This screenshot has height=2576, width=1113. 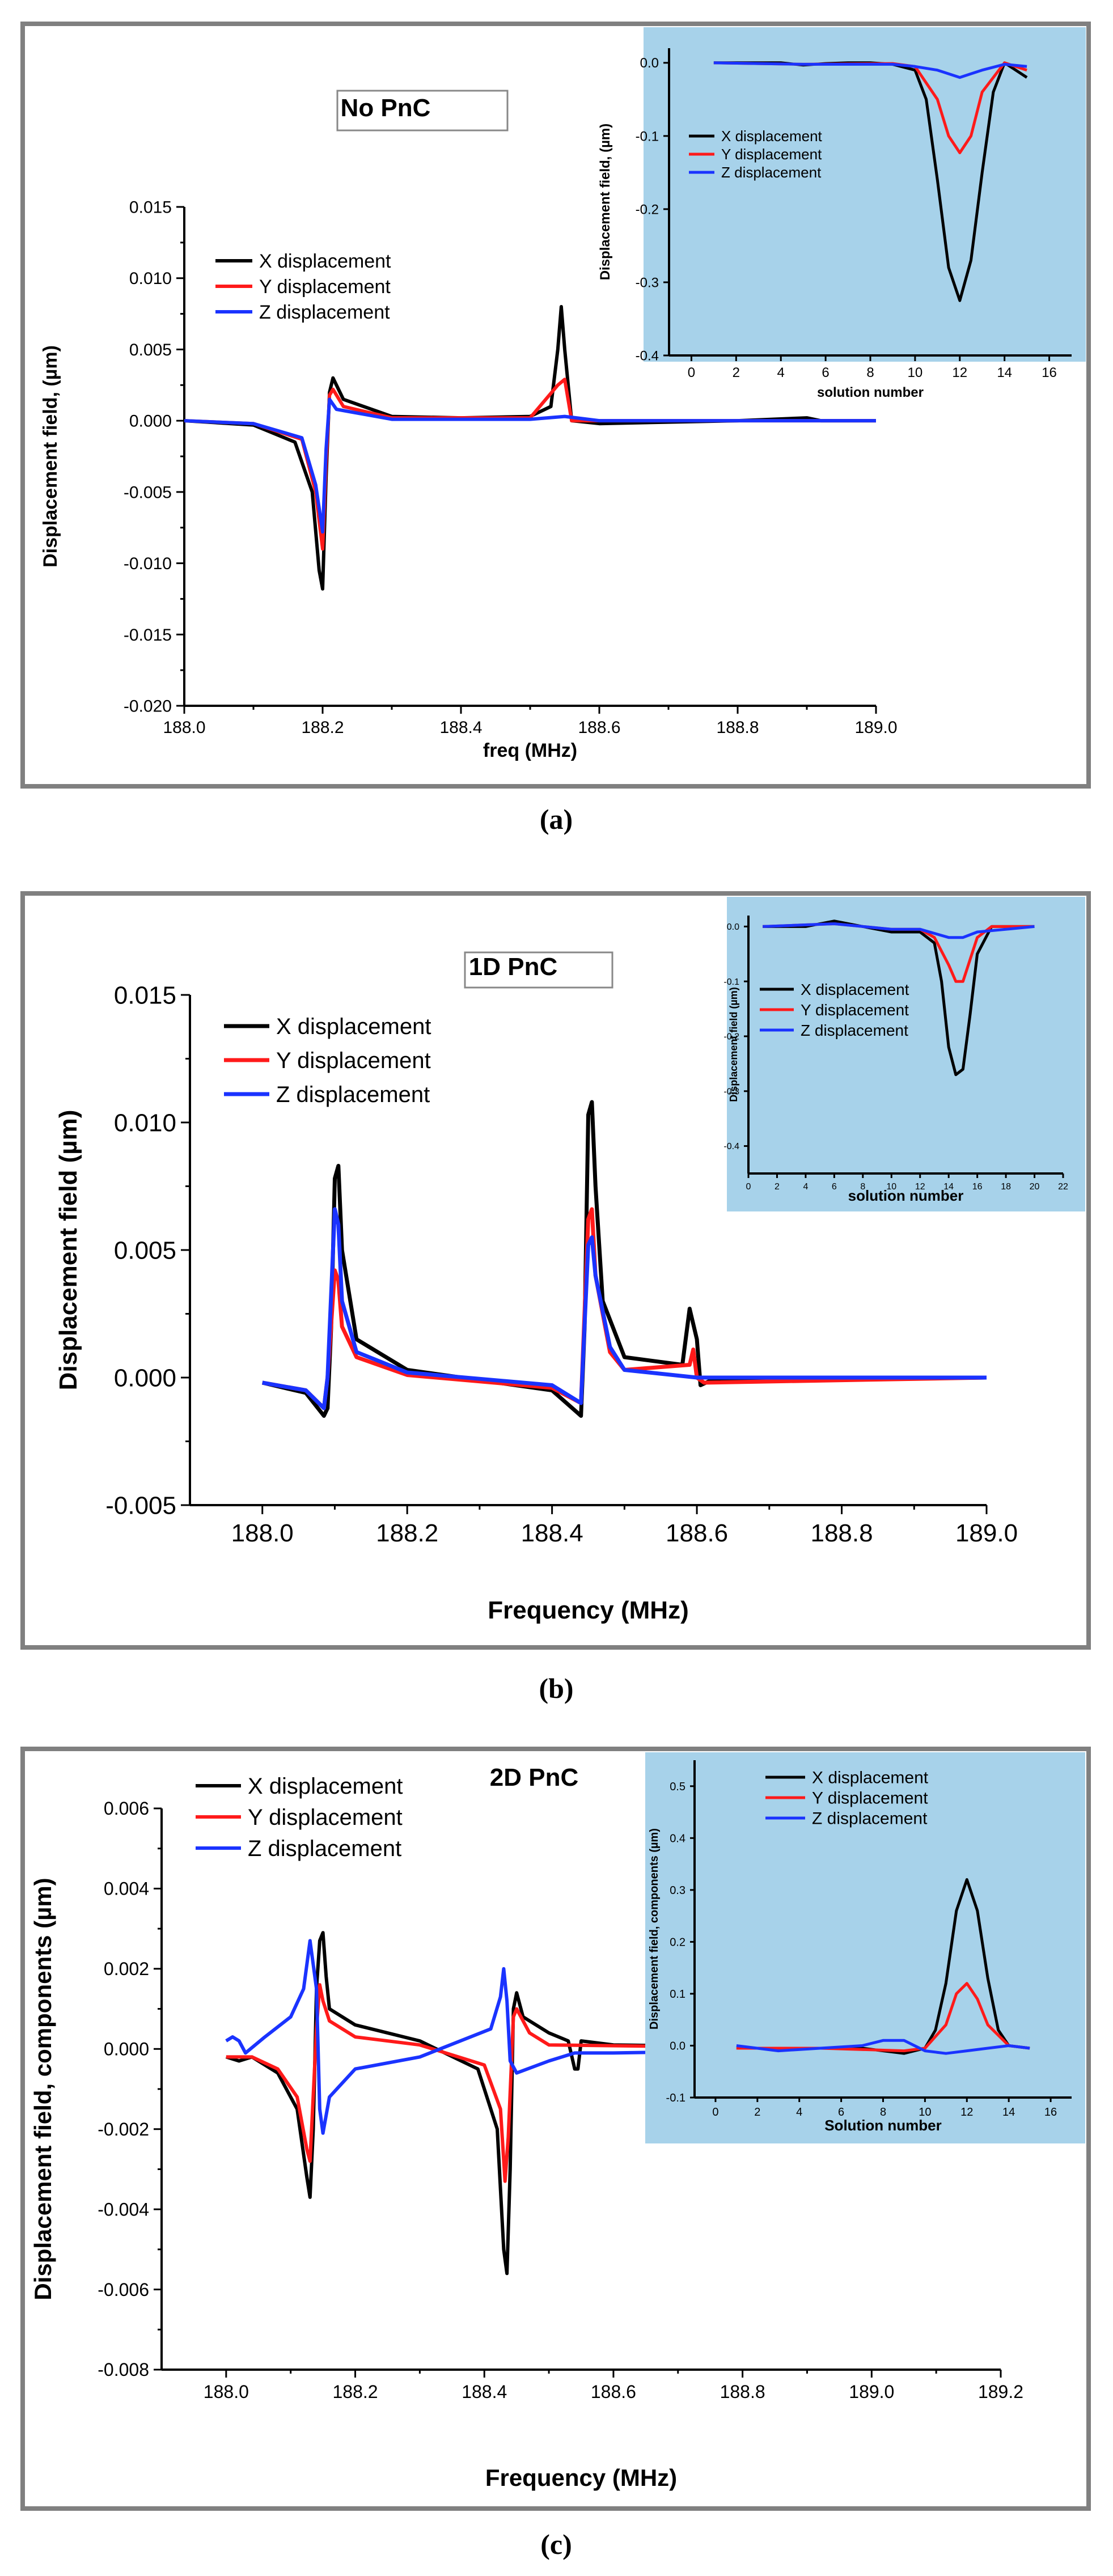 I want to click on c-main-x-tick-label: 188.4, so click(x=484, y=2392).